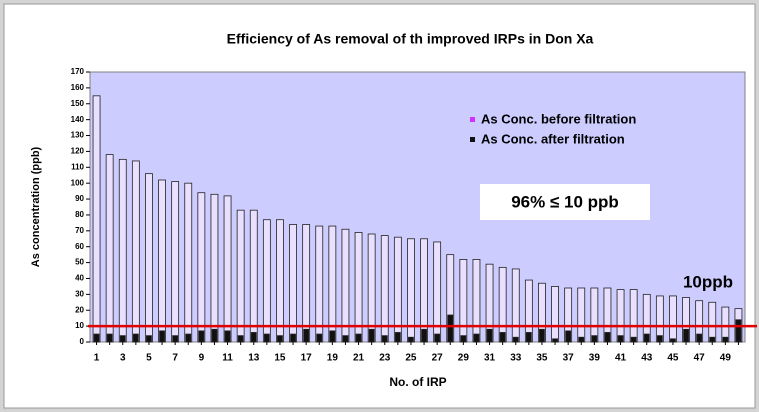 This screenshot has height=412, width=759. What do you see at coordinates (79, 214) in the screenshot?
I see `y-tick-label: 80` at bounding box center [79, 214].